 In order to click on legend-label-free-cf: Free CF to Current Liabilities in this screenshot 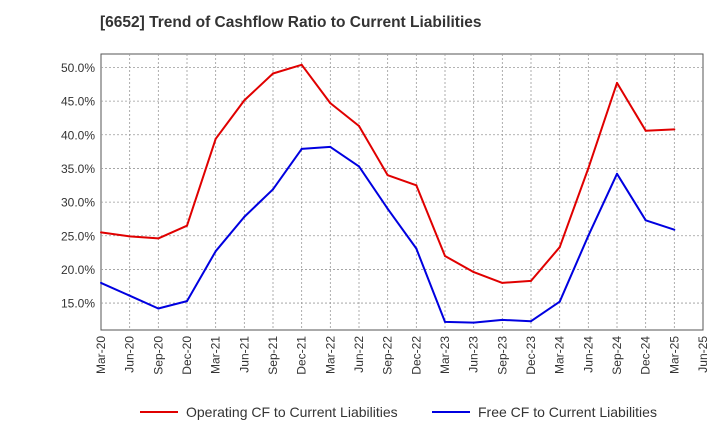, I will do `click(567, 412)`.